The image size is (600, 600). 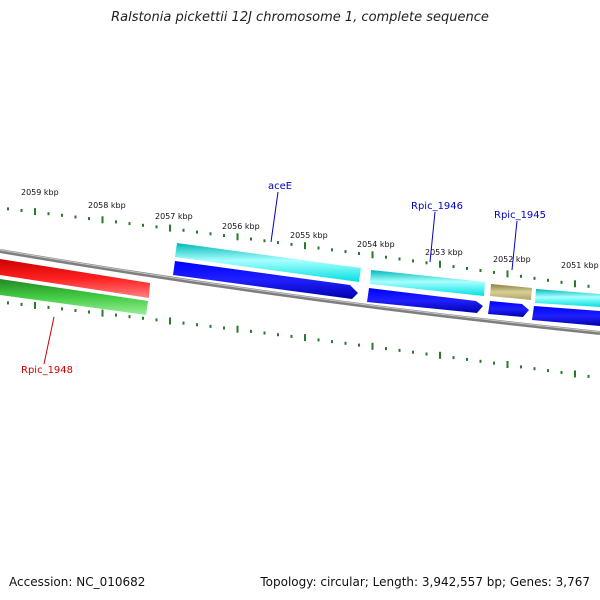 I want to click on chromosome-backbone, so click(x=300, y=292).